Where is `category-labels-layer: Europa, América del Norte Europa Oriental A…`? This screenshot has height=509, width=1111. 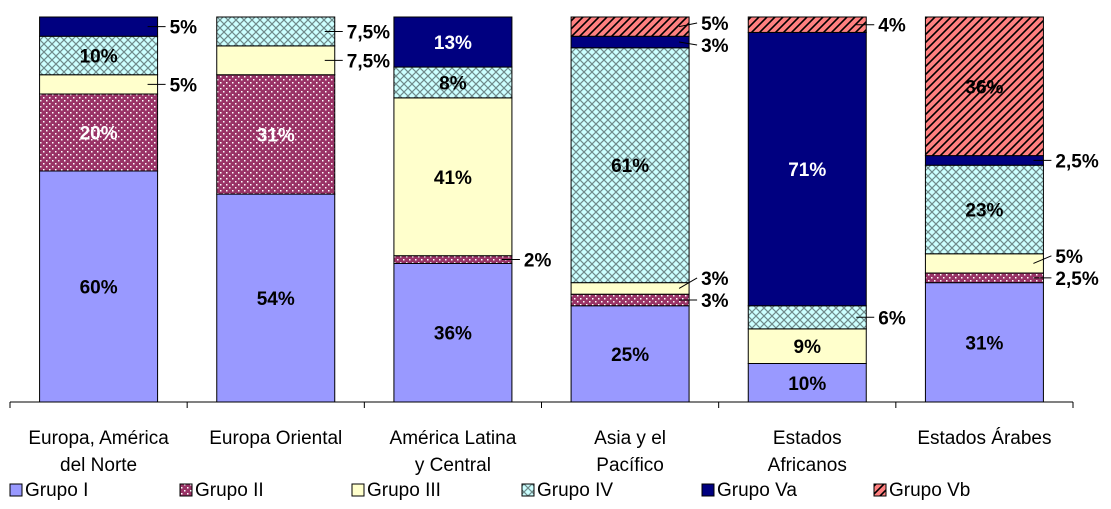
category-labels-layer: Europa, América del Norte Europa Oriental A… is located at coordinates (539, 452).